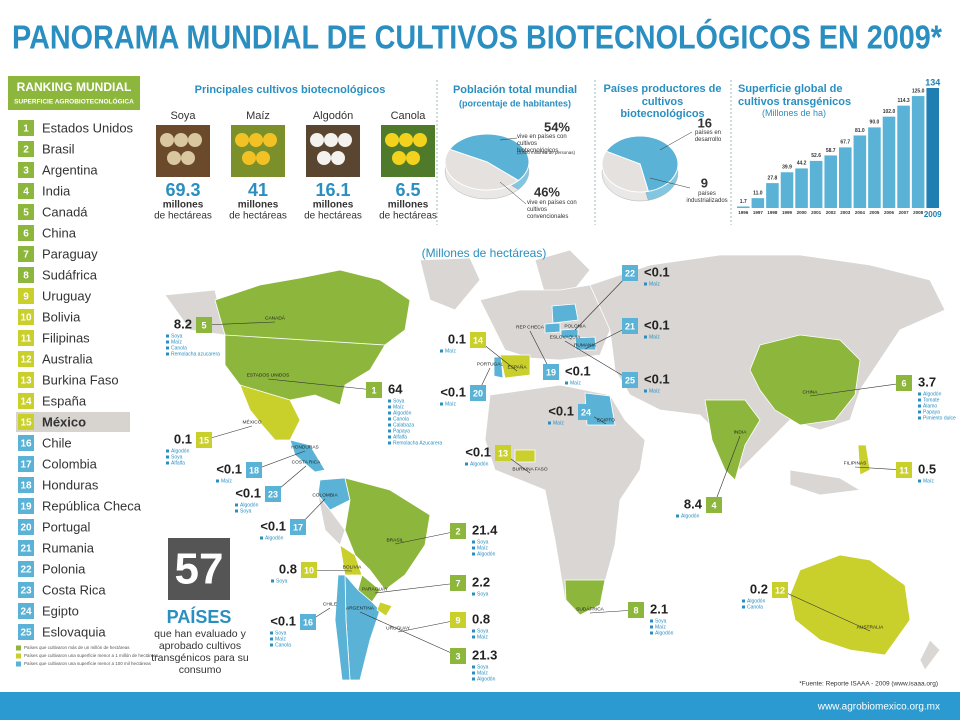  Describe the element at coordinates (515, 103) in the screenshot. I see `pie-subtitle: (porcentaje de habitantes)` at that location.